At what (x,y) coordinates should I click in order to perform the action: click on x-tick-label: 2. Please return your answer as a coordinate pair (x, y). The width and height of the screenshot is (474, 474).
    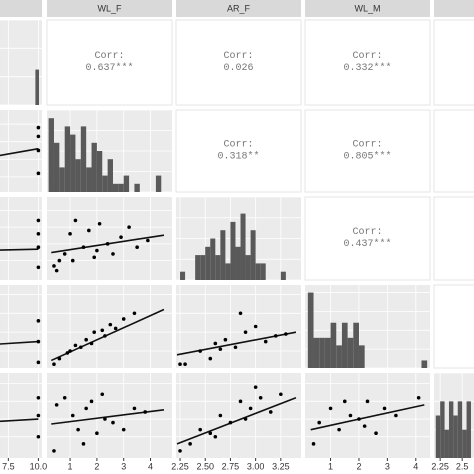
    Looking at the image, I should click on (96, 466).